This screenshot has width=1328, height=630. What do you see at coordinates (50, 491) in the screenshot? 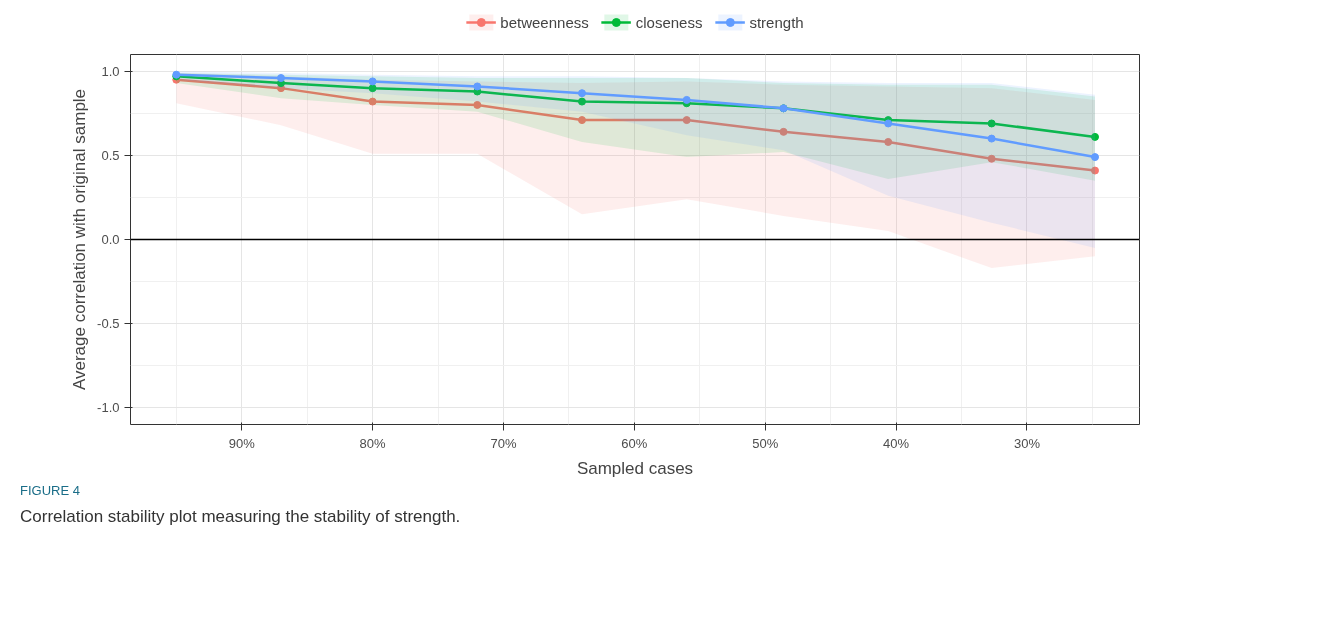
I see `caption: FIGURE 4` at bounding box center [50, 491].